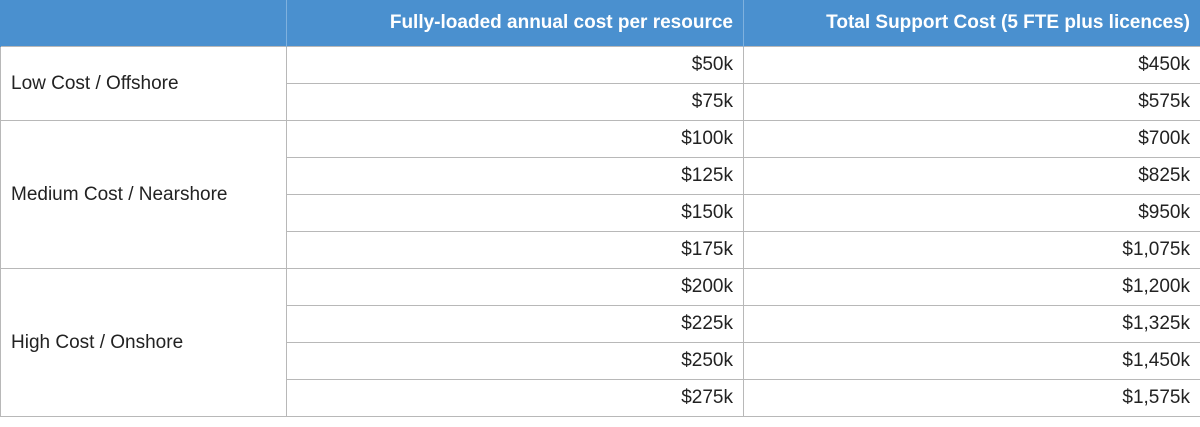 Image resolution: width=1200 pixels, height=427 pixels. I want to click on table-row: $125k $825k, so click(600, 176).